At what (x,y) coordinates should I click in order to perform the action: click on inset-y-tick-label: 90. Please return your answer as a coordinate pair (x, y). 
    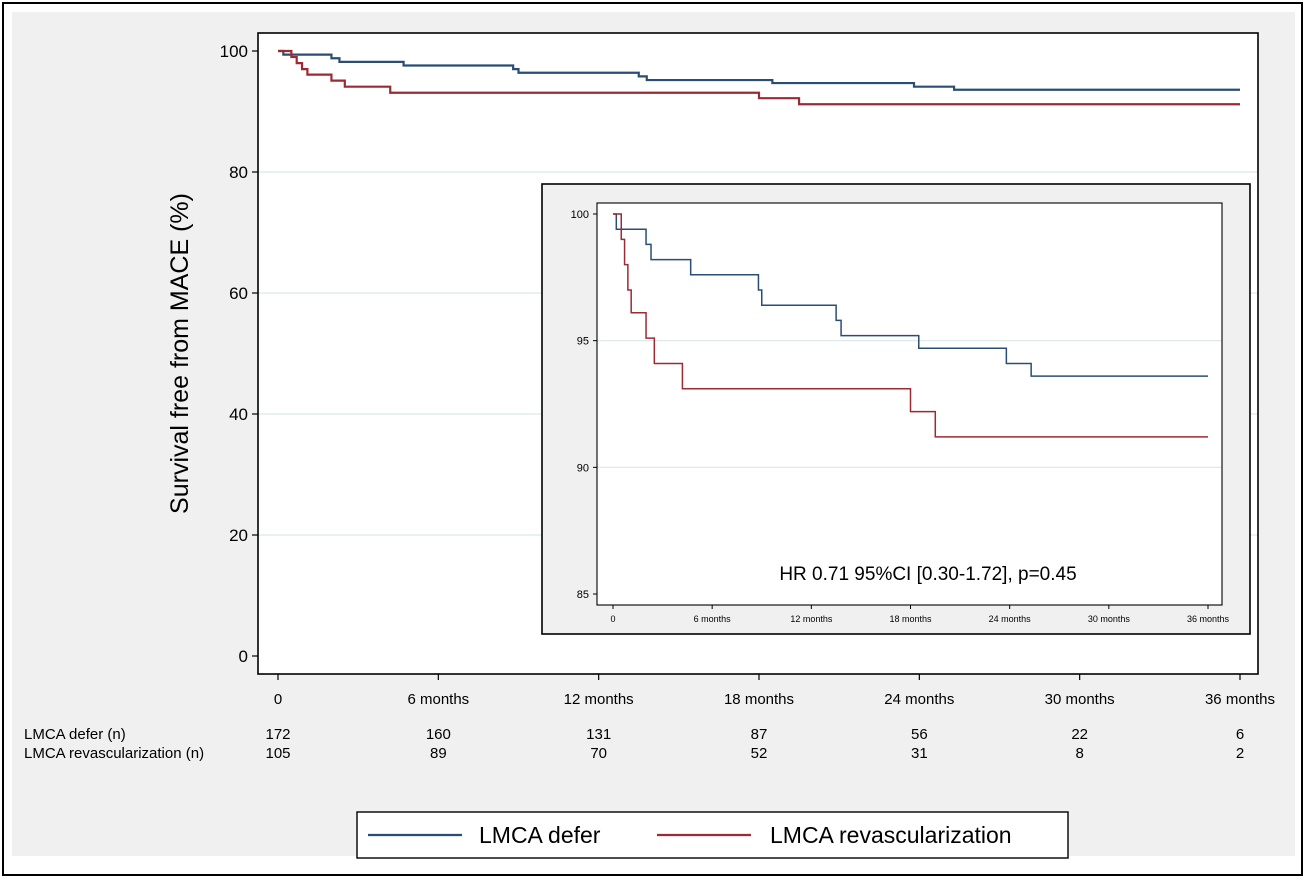
    Looking at the image, I should click on (583, 468).